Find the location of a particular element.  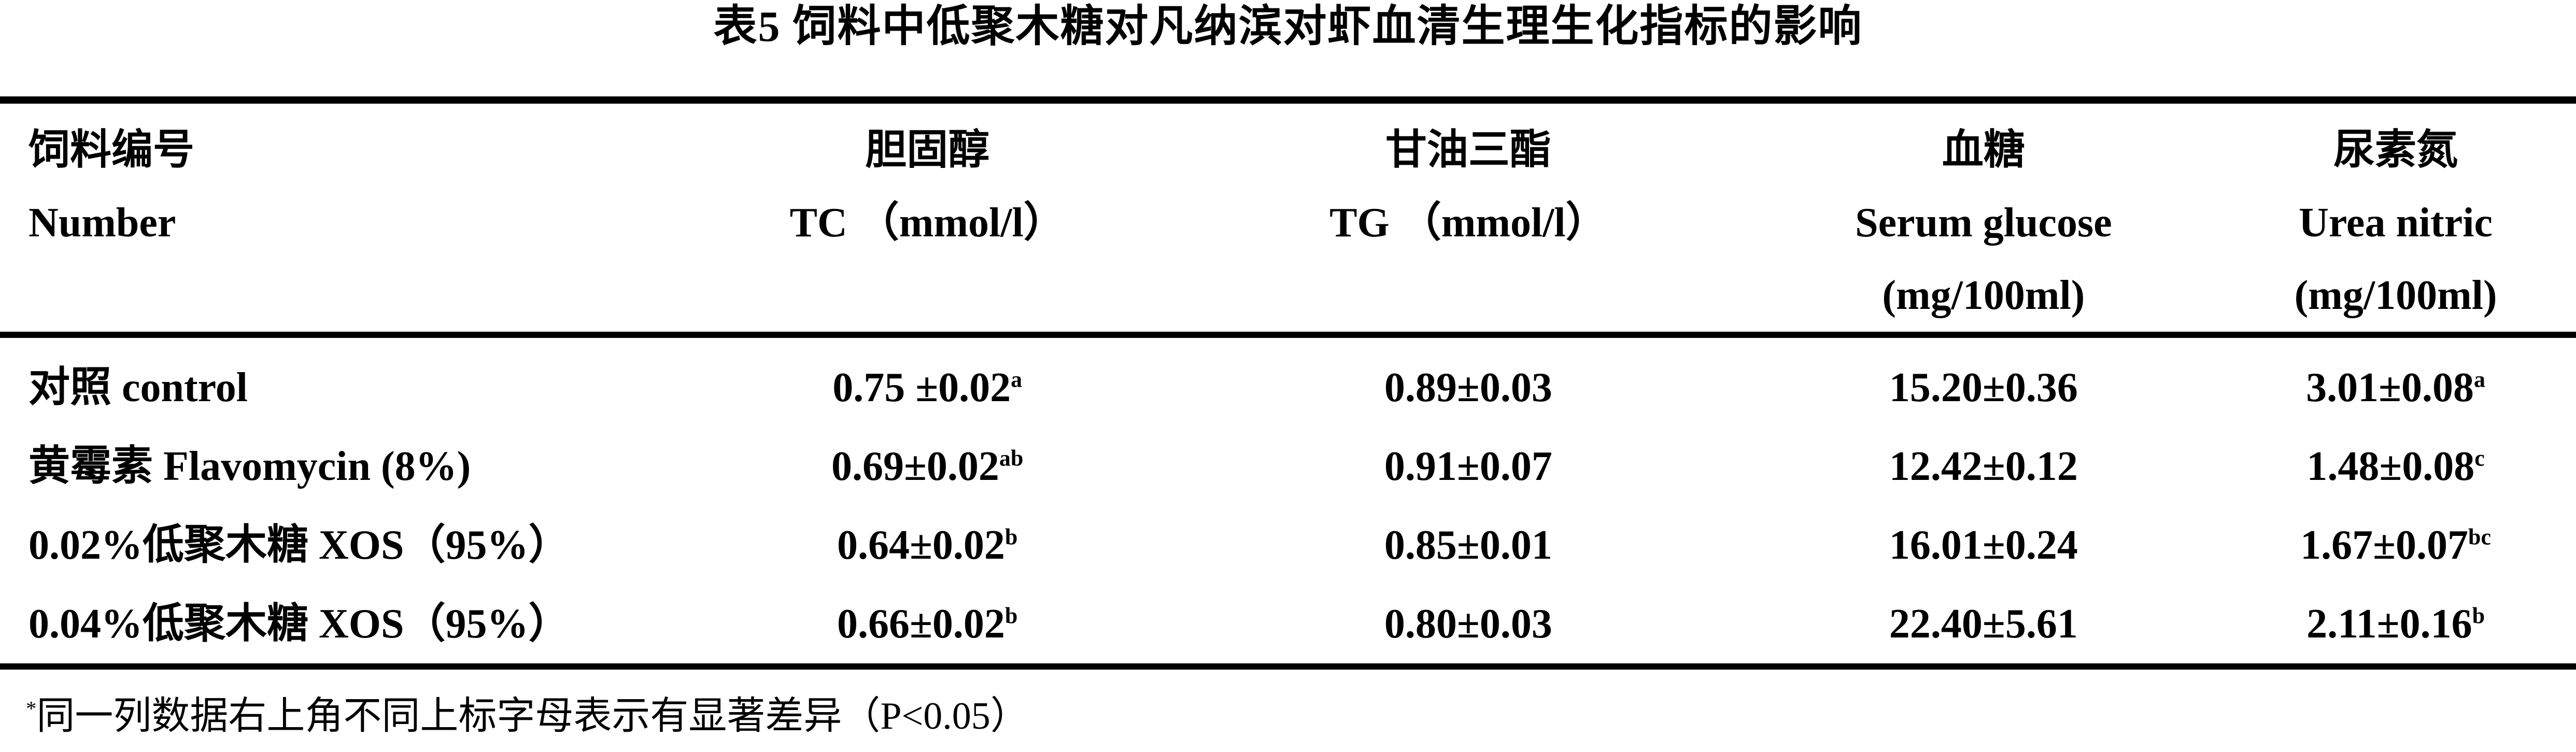

header-glucose-zh: 血糖 is located at coordinates (1983, 150).